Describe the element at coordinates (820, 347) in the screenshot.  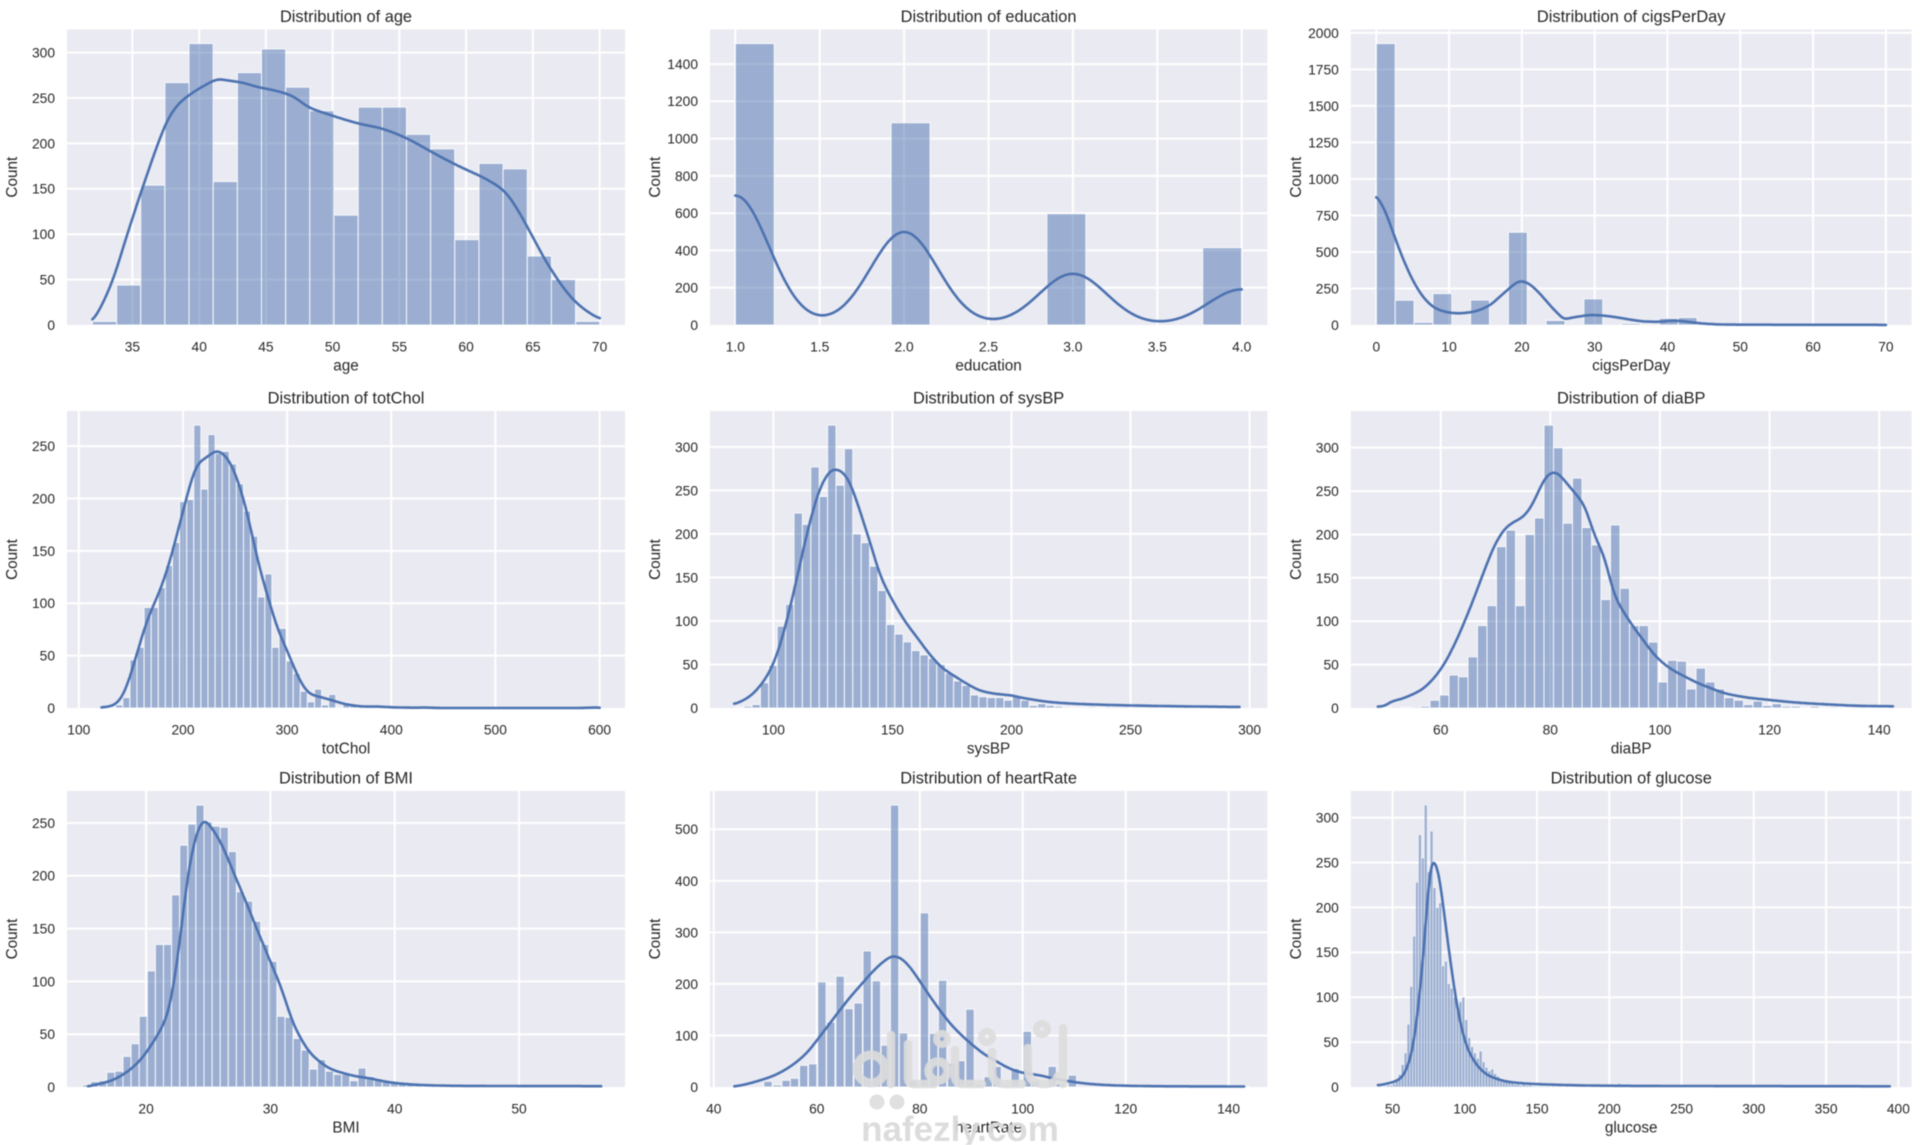
I see `svg-text: 1.5` at that location.